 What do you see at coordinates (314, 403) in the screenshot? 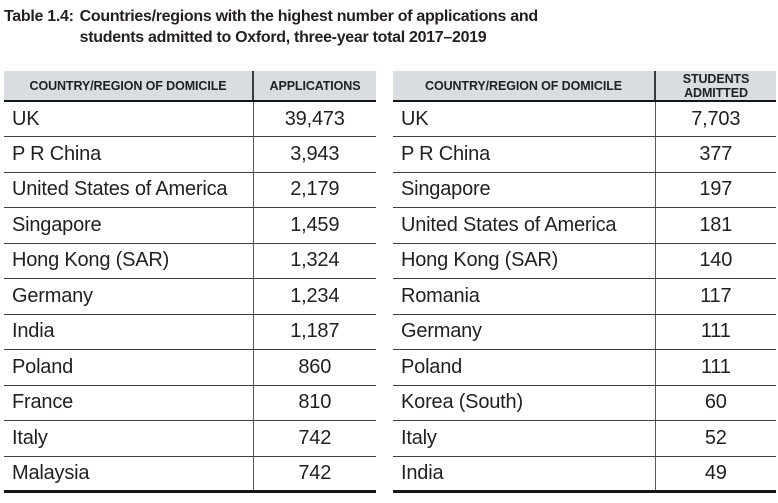
I see `value-cell: 810` at bounding box center [314, 403].